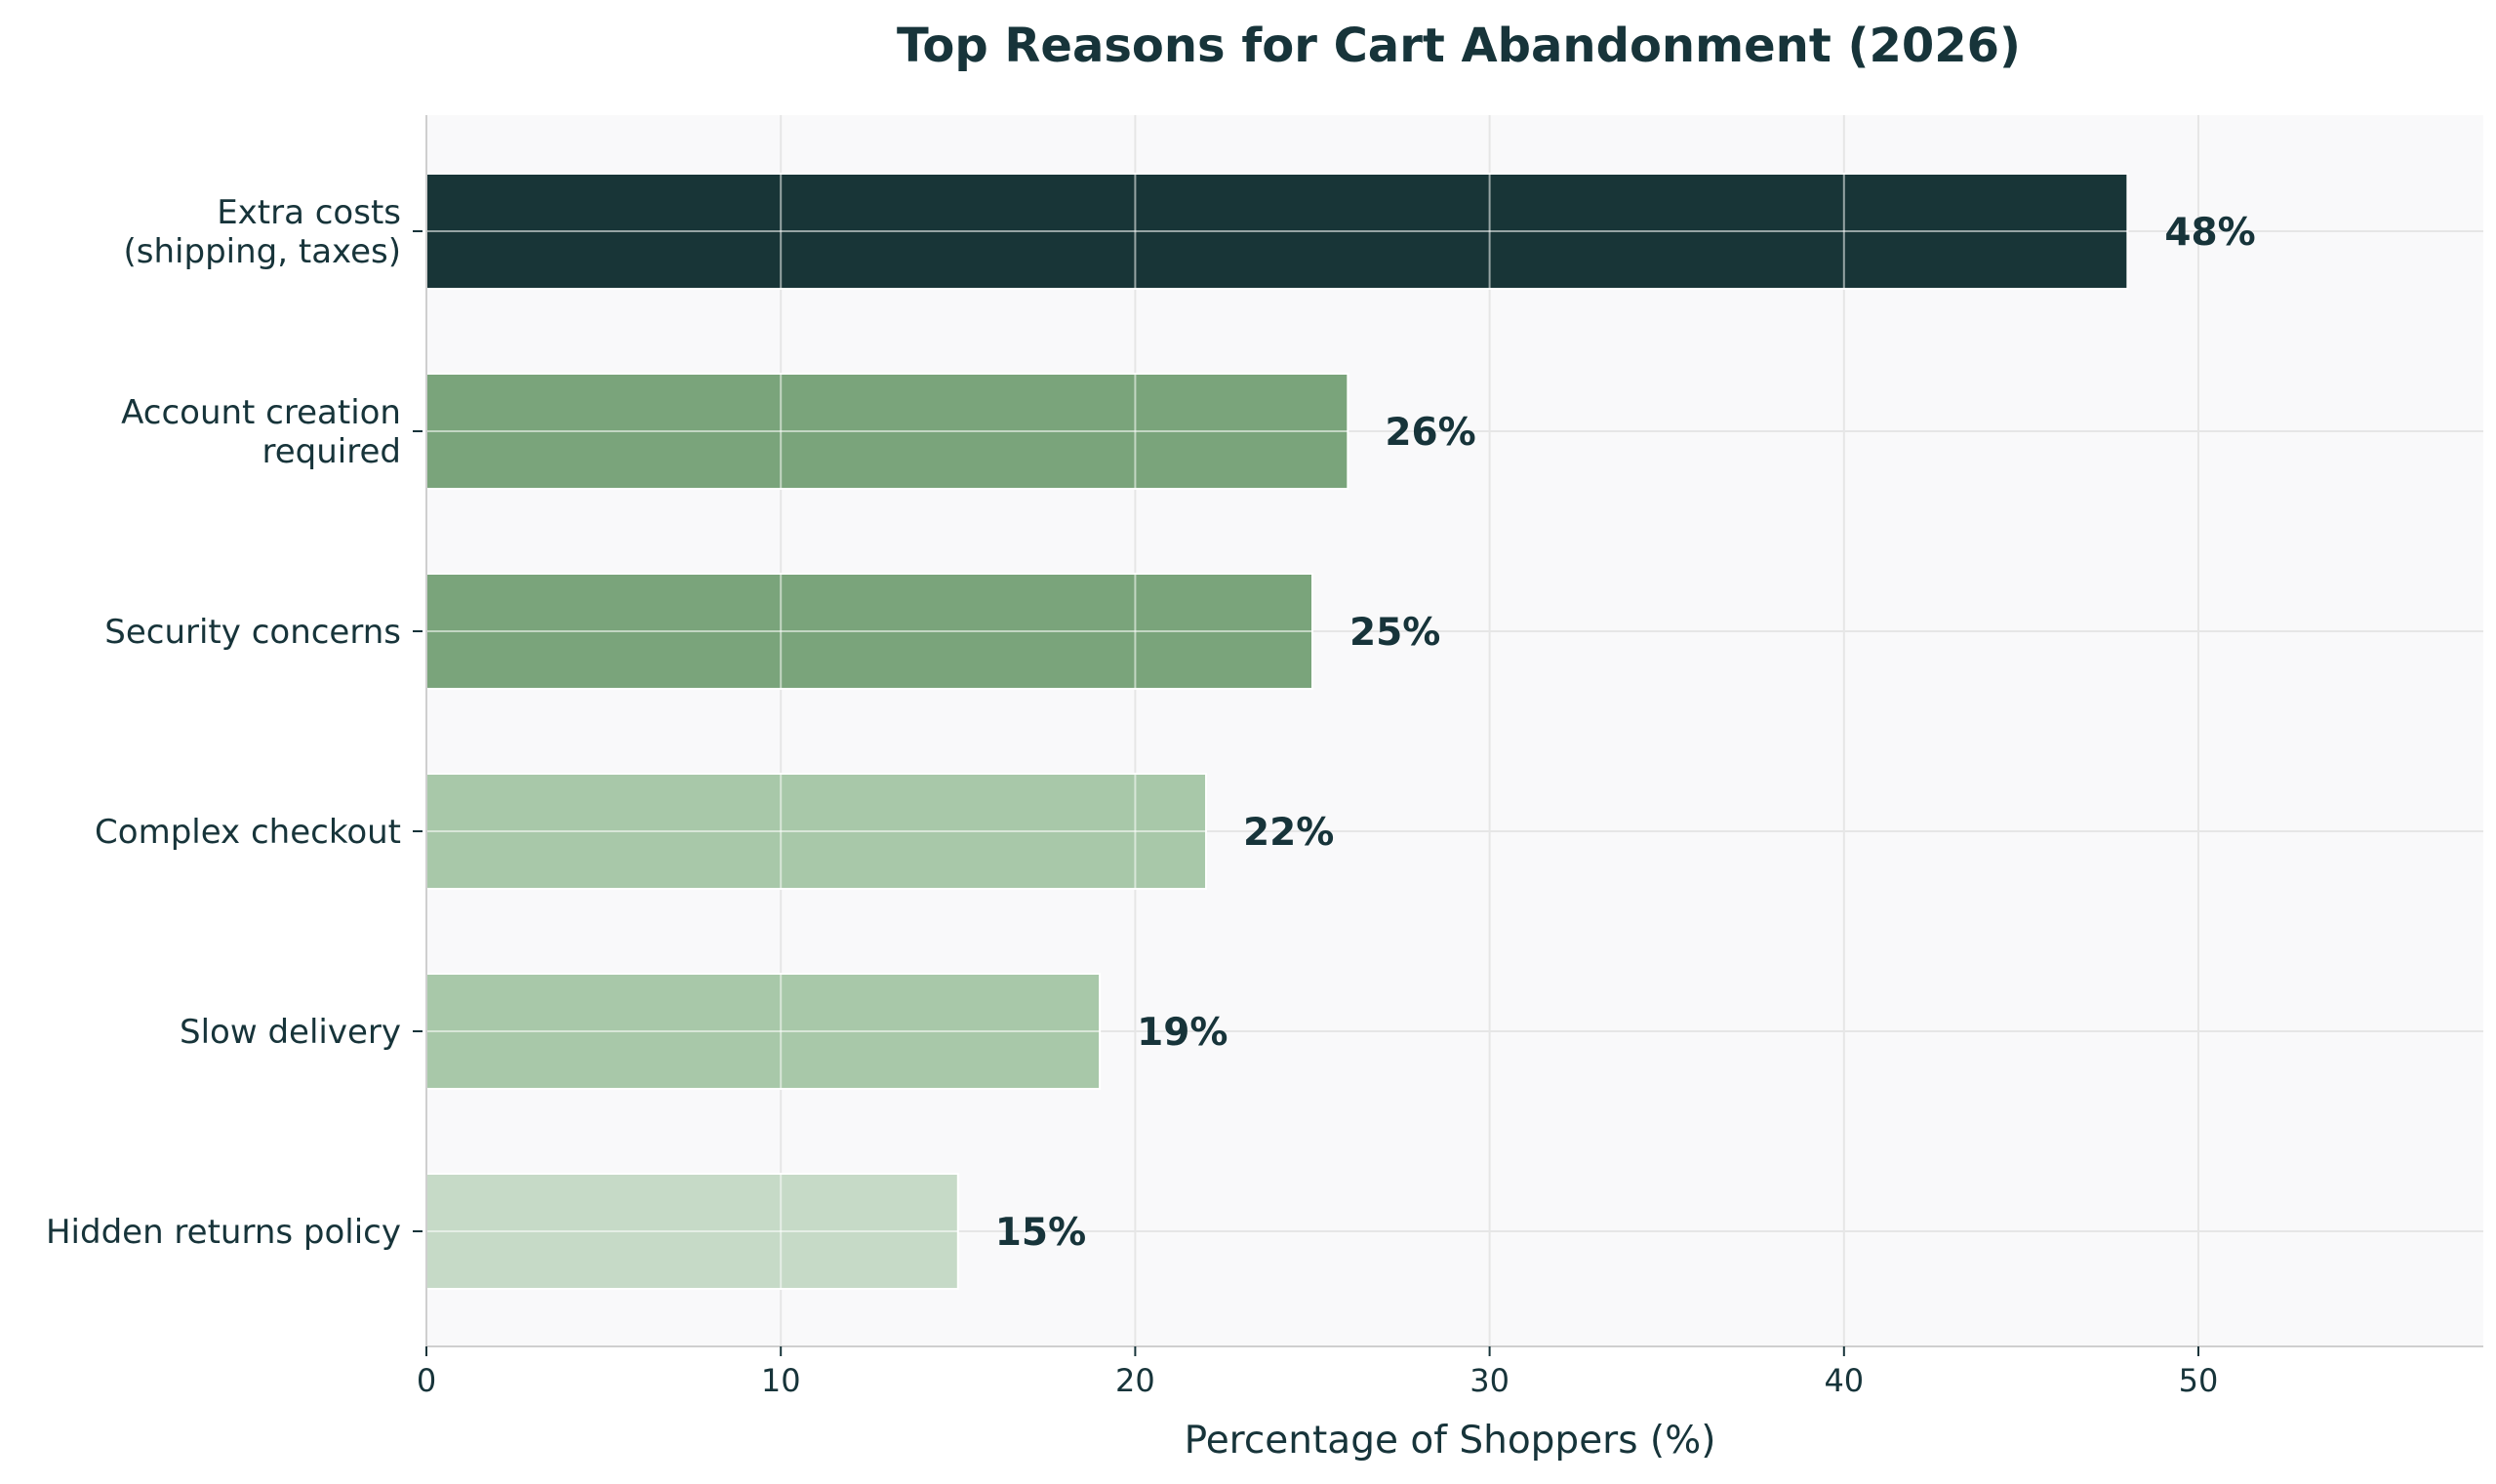 The image size is (2496, 1484). What do you see at coordinates (1318, 1372) in the screenshot?
I see `x-ticks: 0 10 20 30 40 50` at bounding box center [1318, 1372].